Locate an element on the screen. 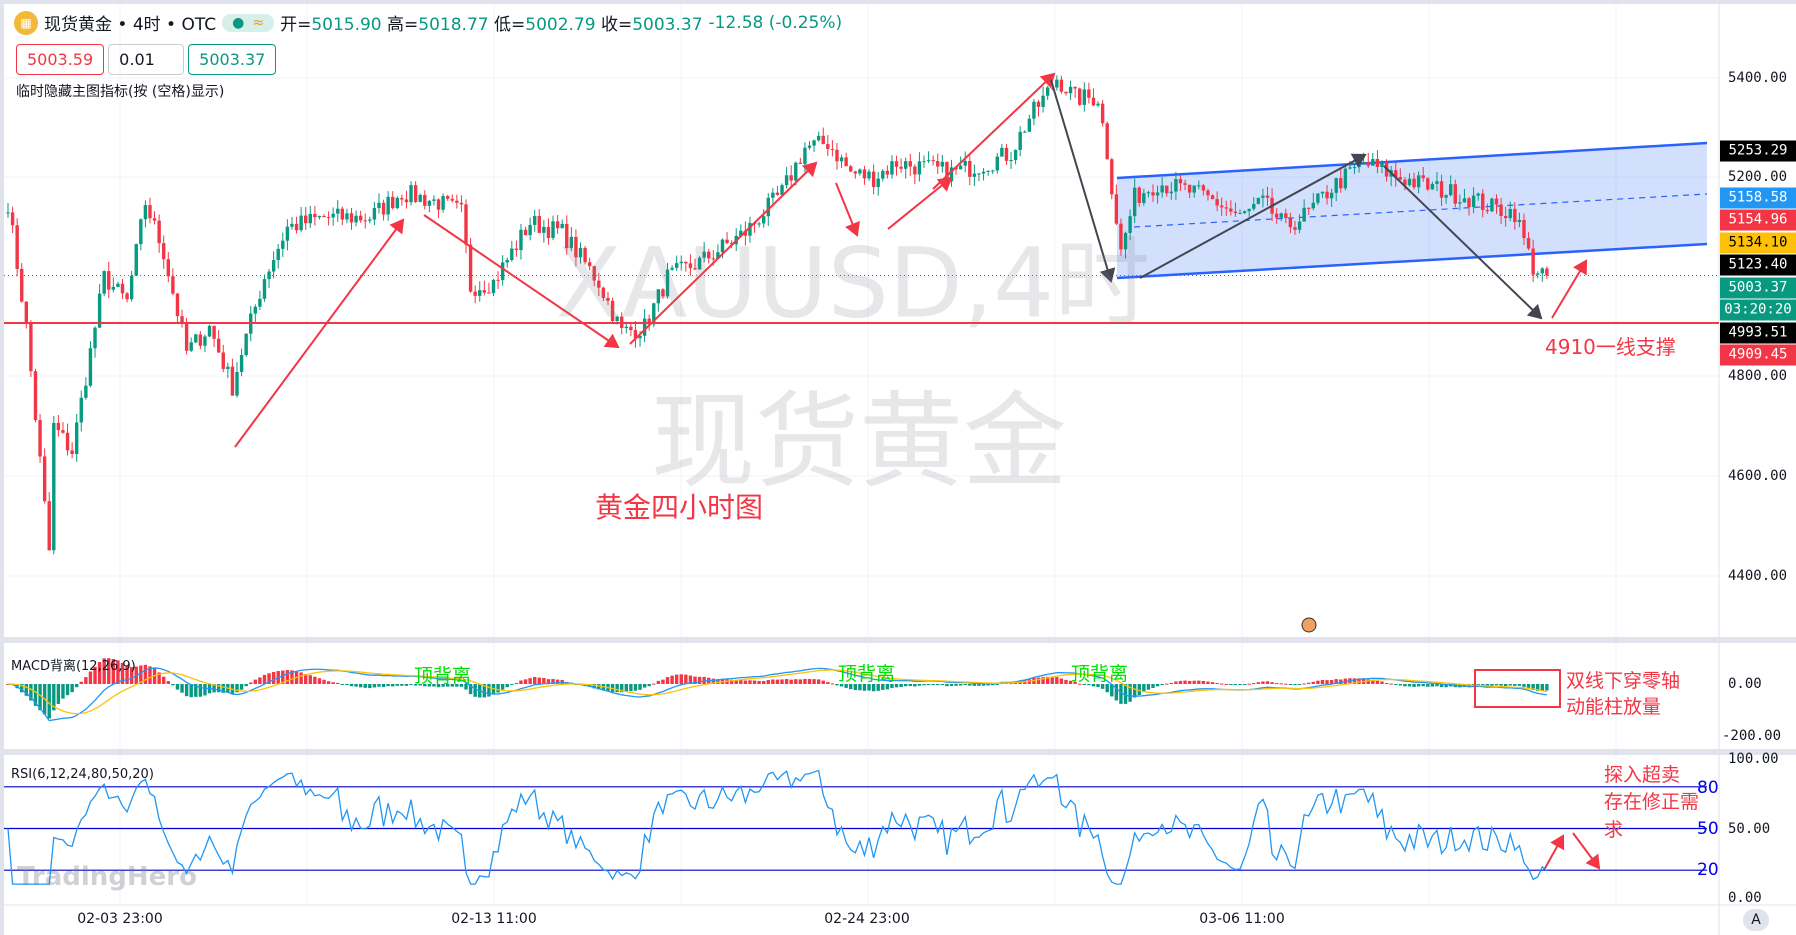  auto-scale-button: A is located at coordinates (1756, 920).